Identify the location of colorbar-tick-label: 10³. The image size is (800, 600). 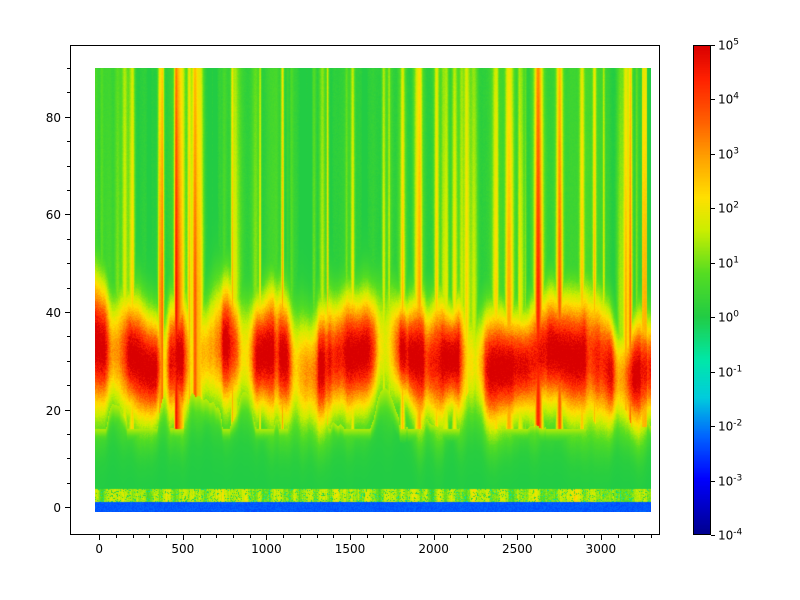
(729, 154).